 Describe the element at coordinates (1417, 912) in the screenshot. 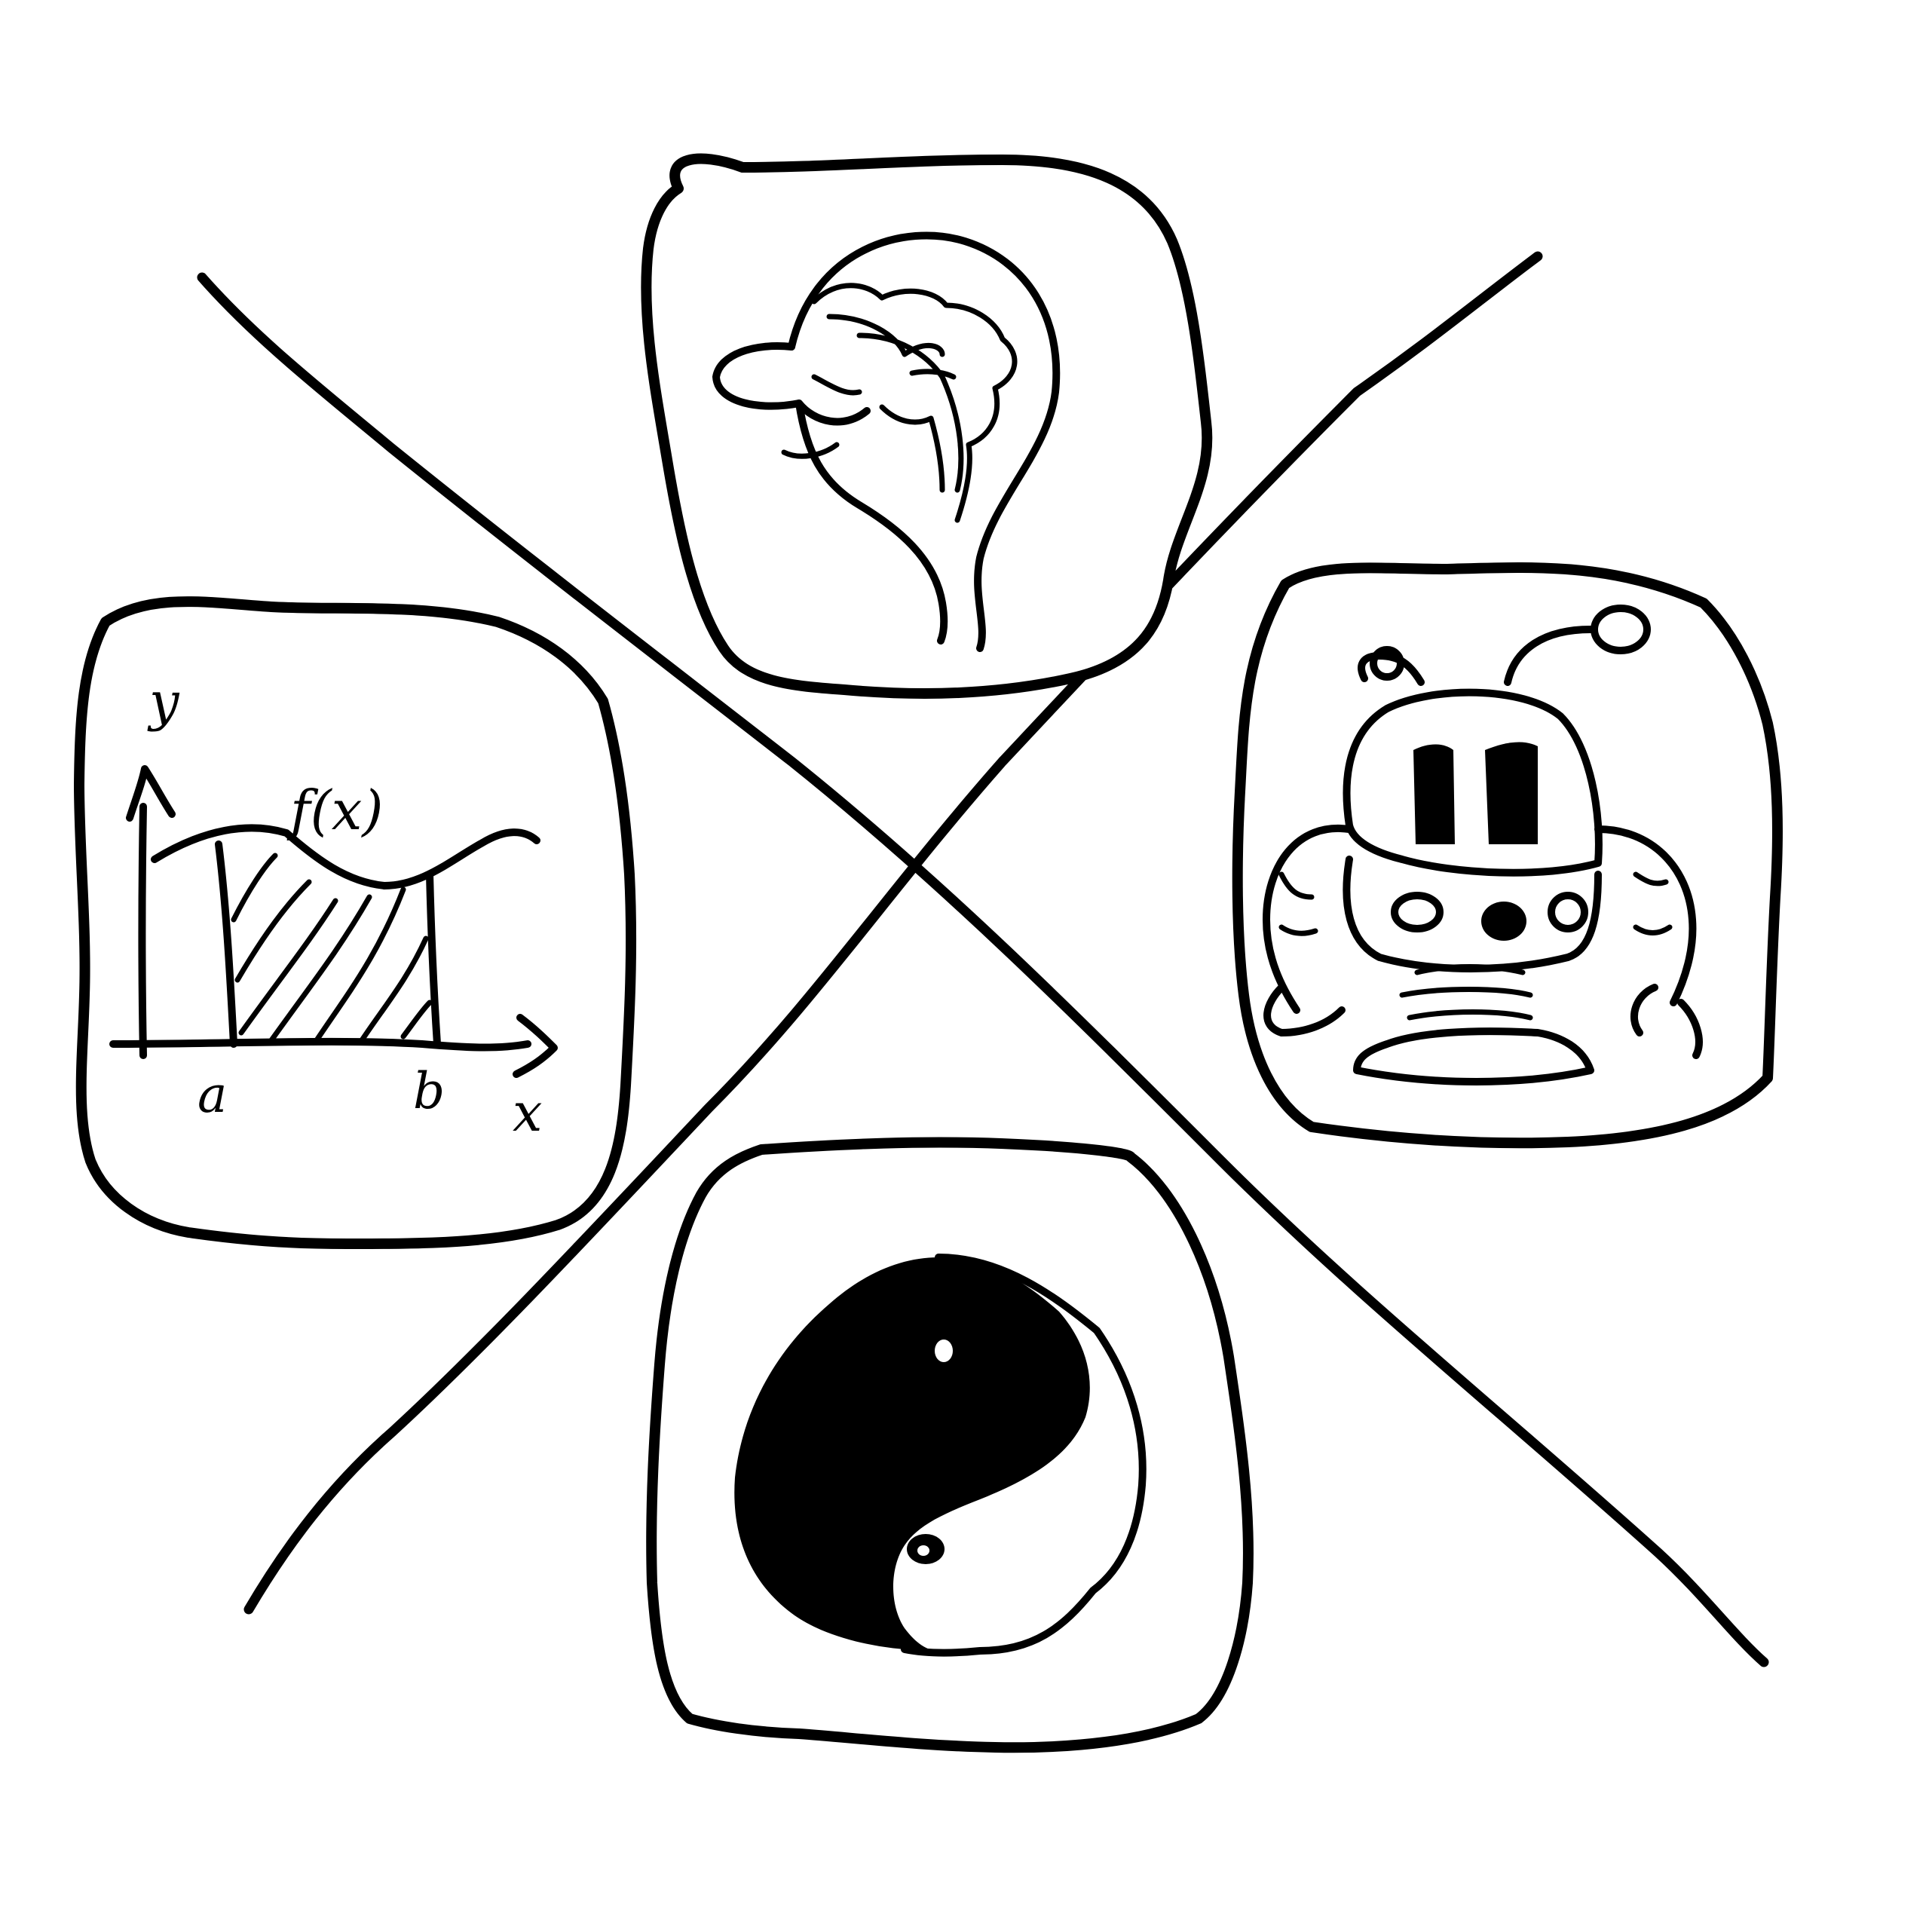

I see `robot-button-left` at that location.